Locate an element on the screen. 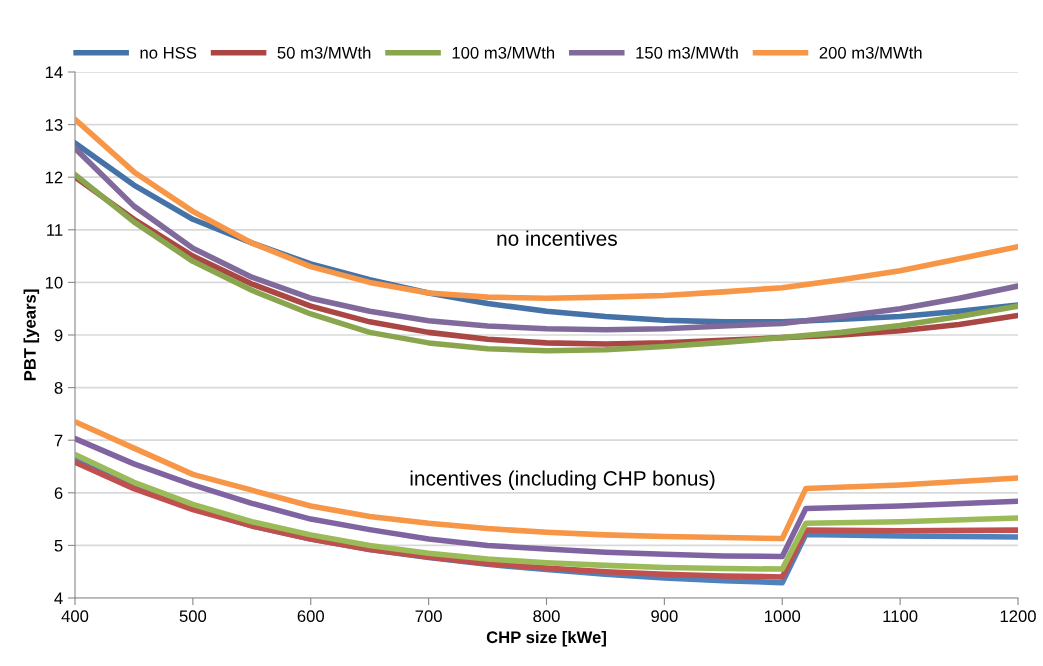 The width and height of the screenshot is (1043, 666). x-tick-label: 500 is located at coordinates (193, 616).